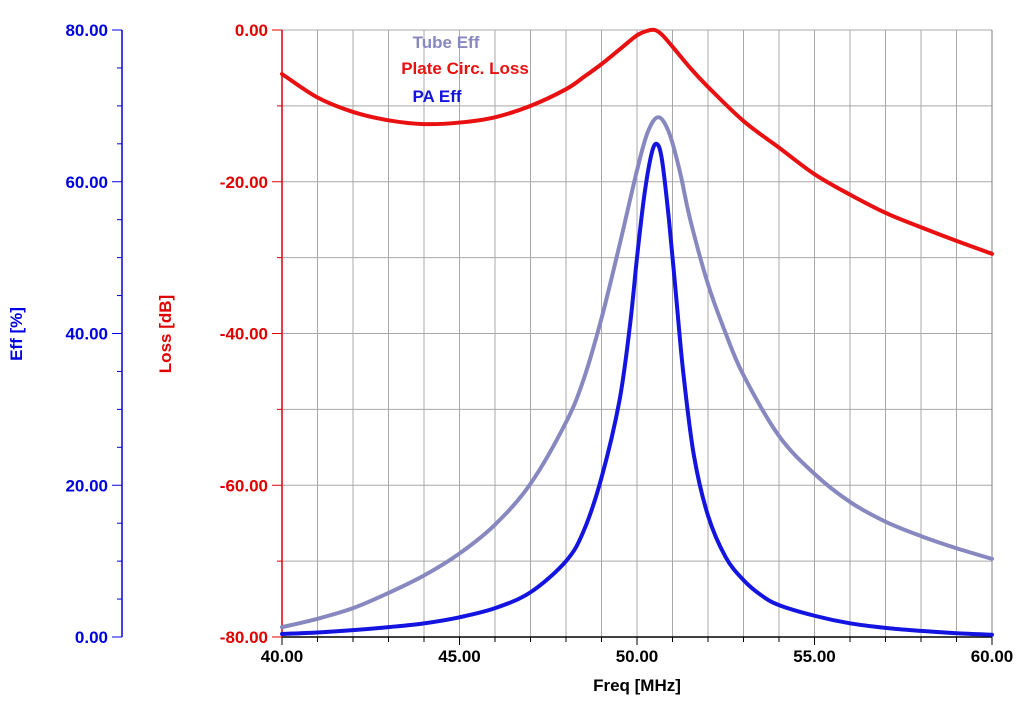  What do you see at coordinates (86, 334) in the screenshot?
I see `eff-tick-label: 40.00` at bounding box center [86, 334].